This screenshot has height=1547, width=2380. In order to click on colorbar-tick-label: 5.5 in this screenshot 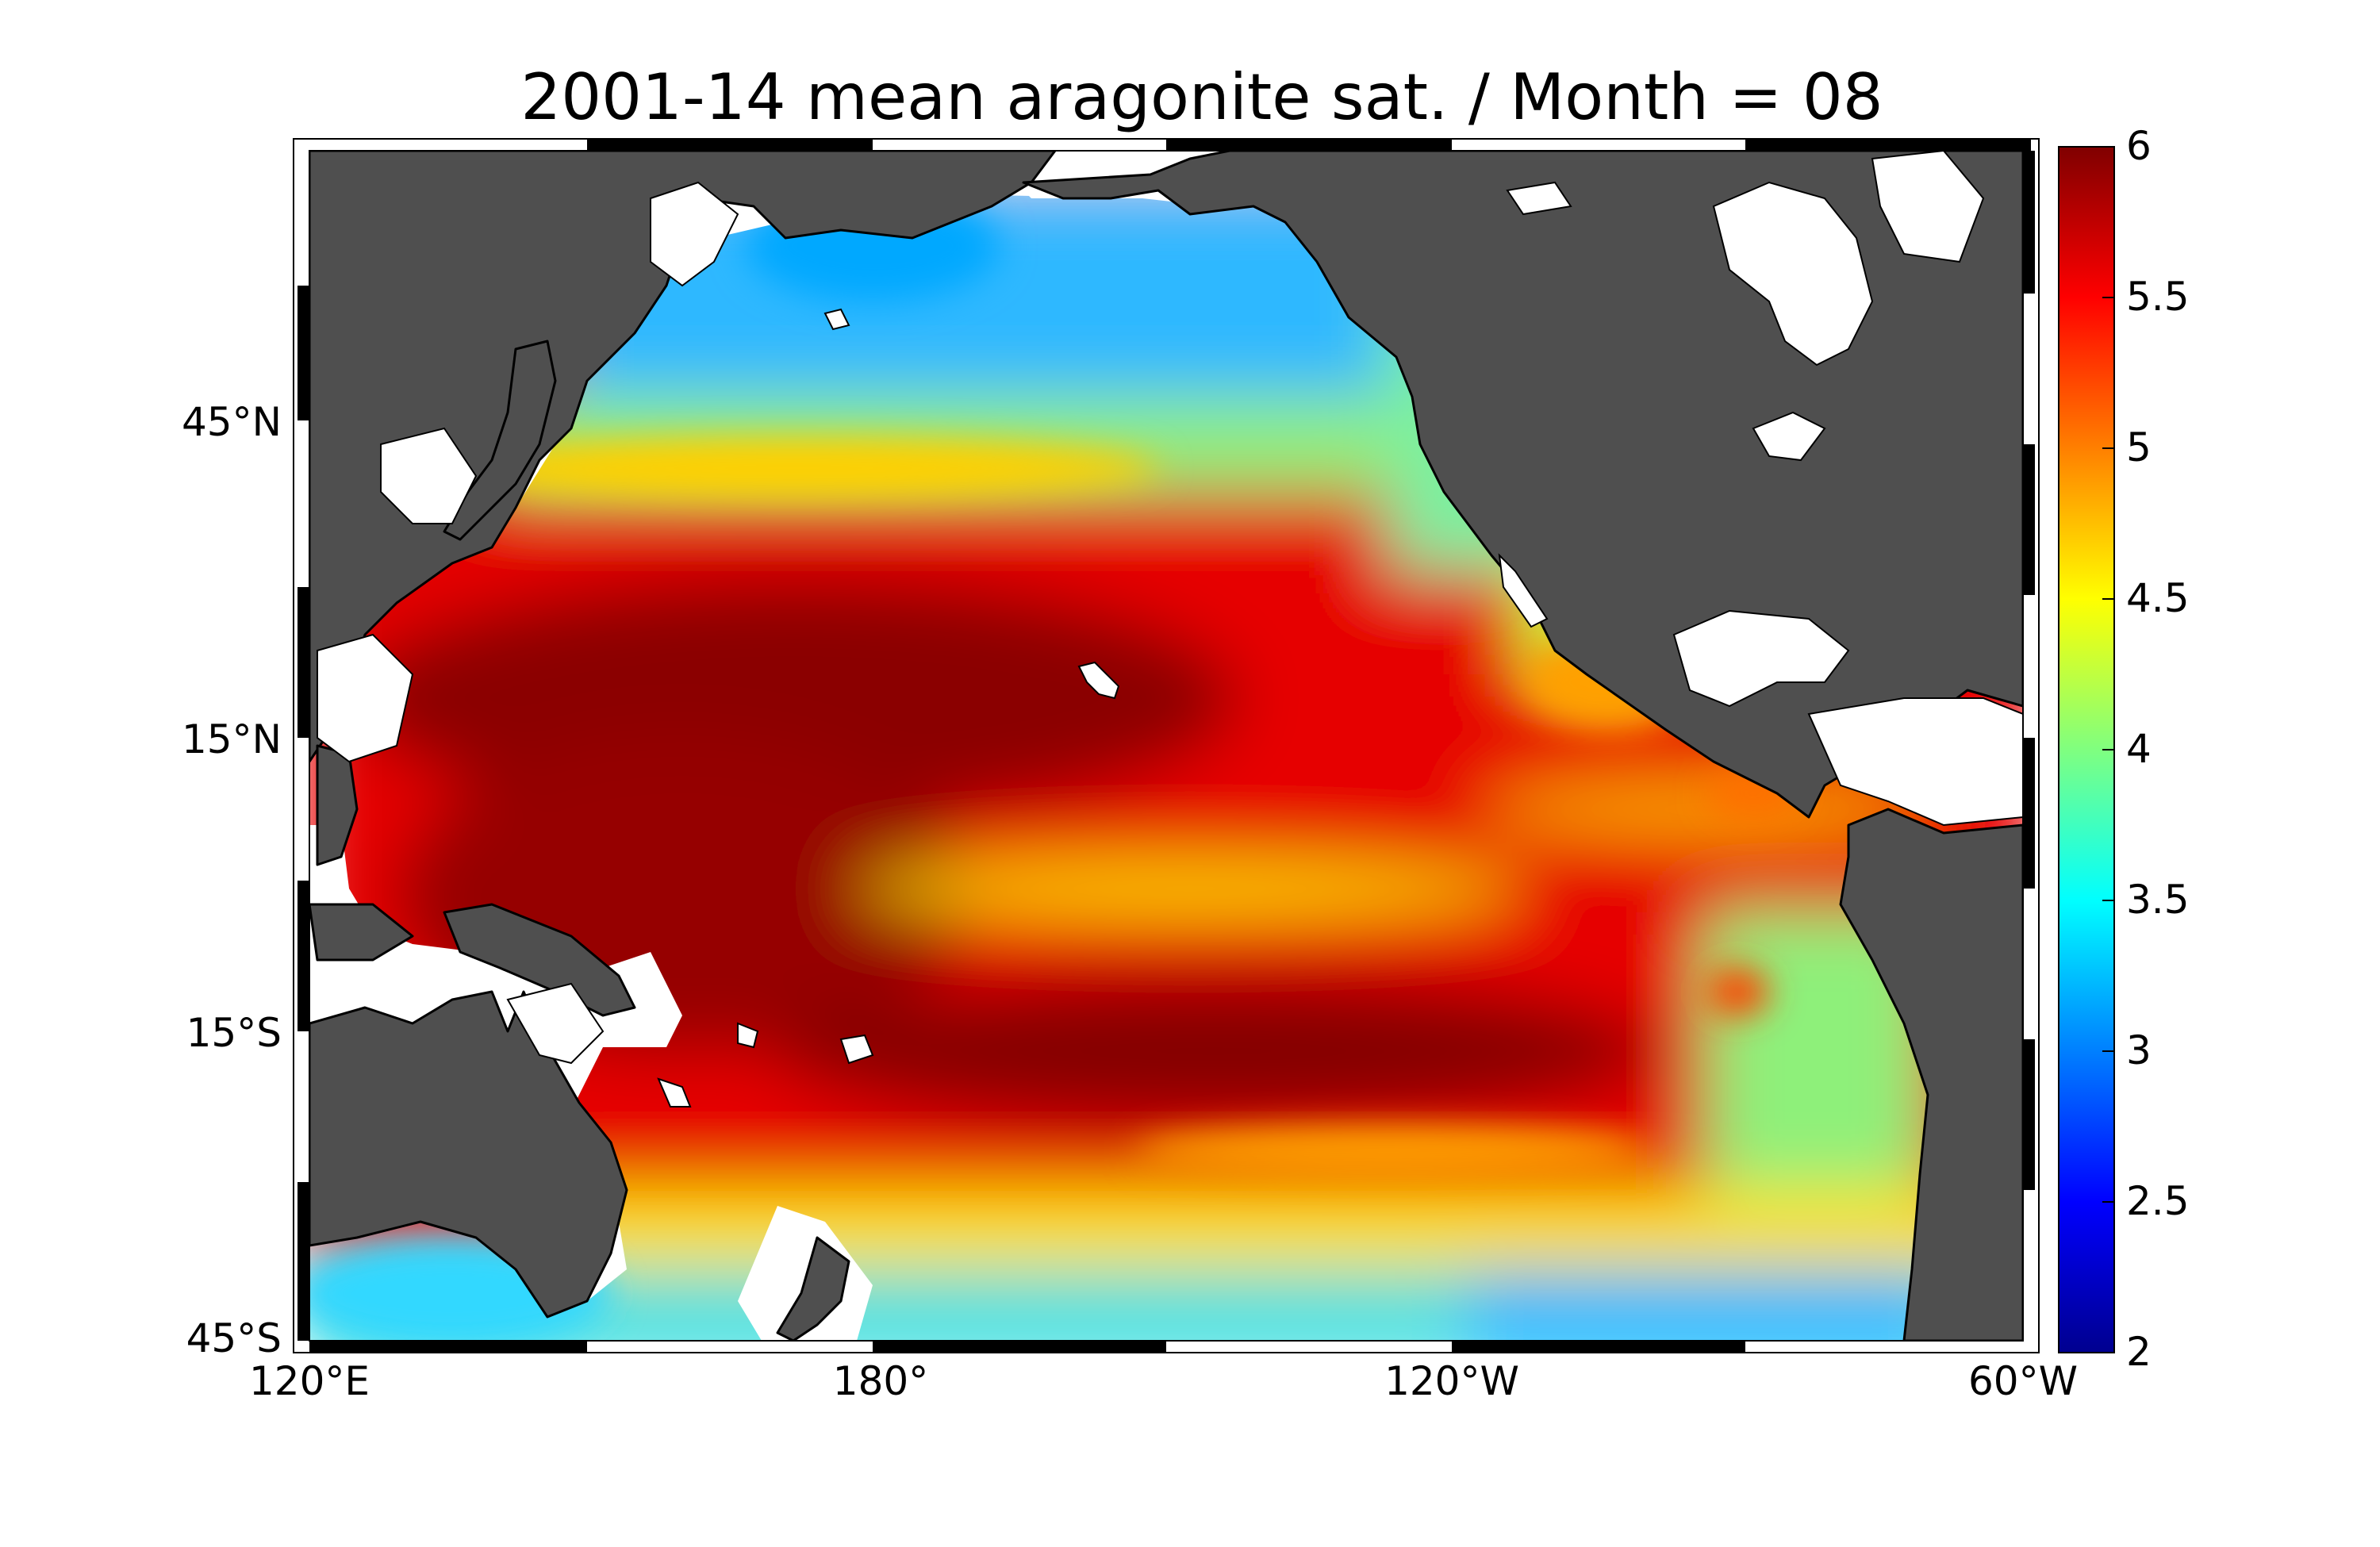, I will do `click(2158, 297)`.